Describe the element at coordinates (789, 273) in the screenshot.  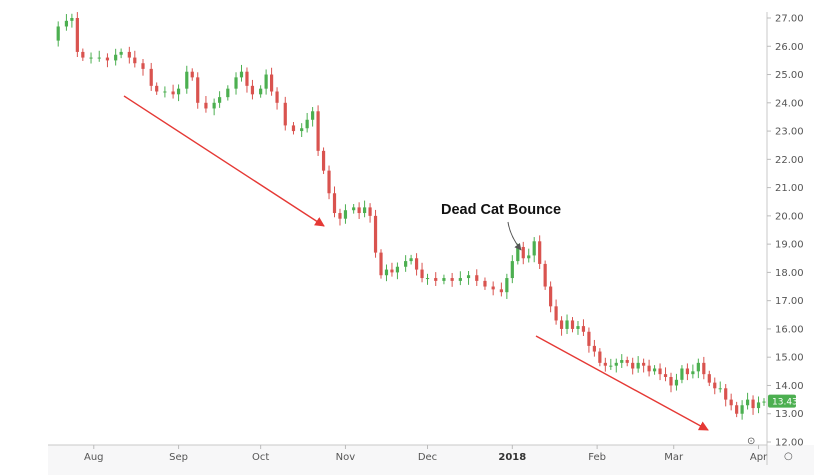
I see `y-tick-label: 18.00` at that location.